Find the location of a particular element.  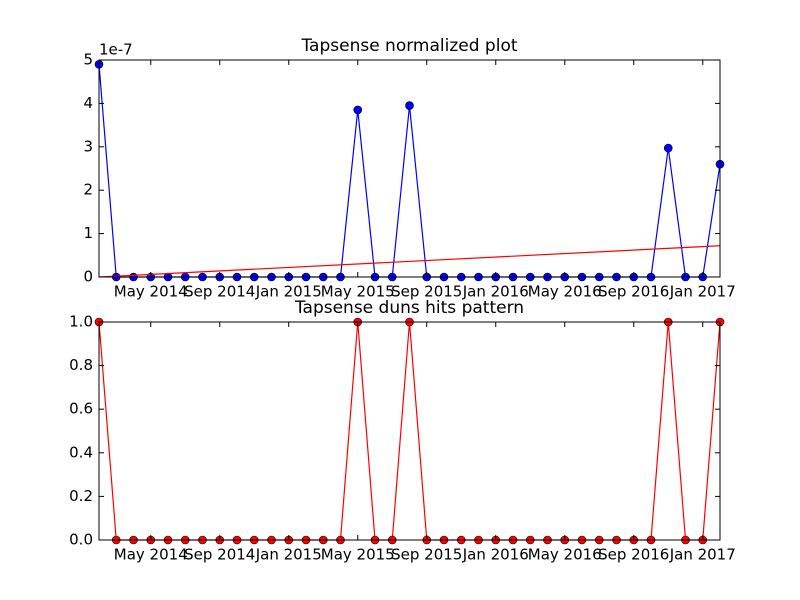

offset-label: 1e-7 is located at coordinates (116, 50).